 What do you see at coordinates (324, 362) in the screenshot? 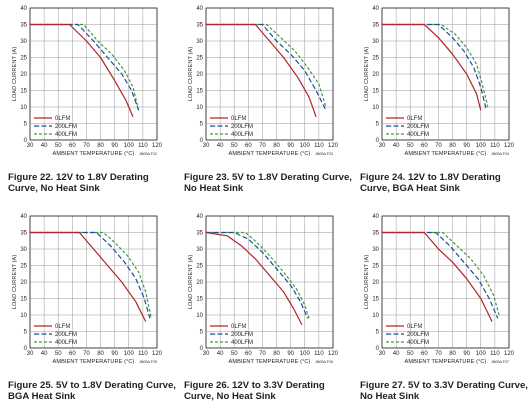
I see `figure-code: 8600A F26` at bounding box center [324, 362].